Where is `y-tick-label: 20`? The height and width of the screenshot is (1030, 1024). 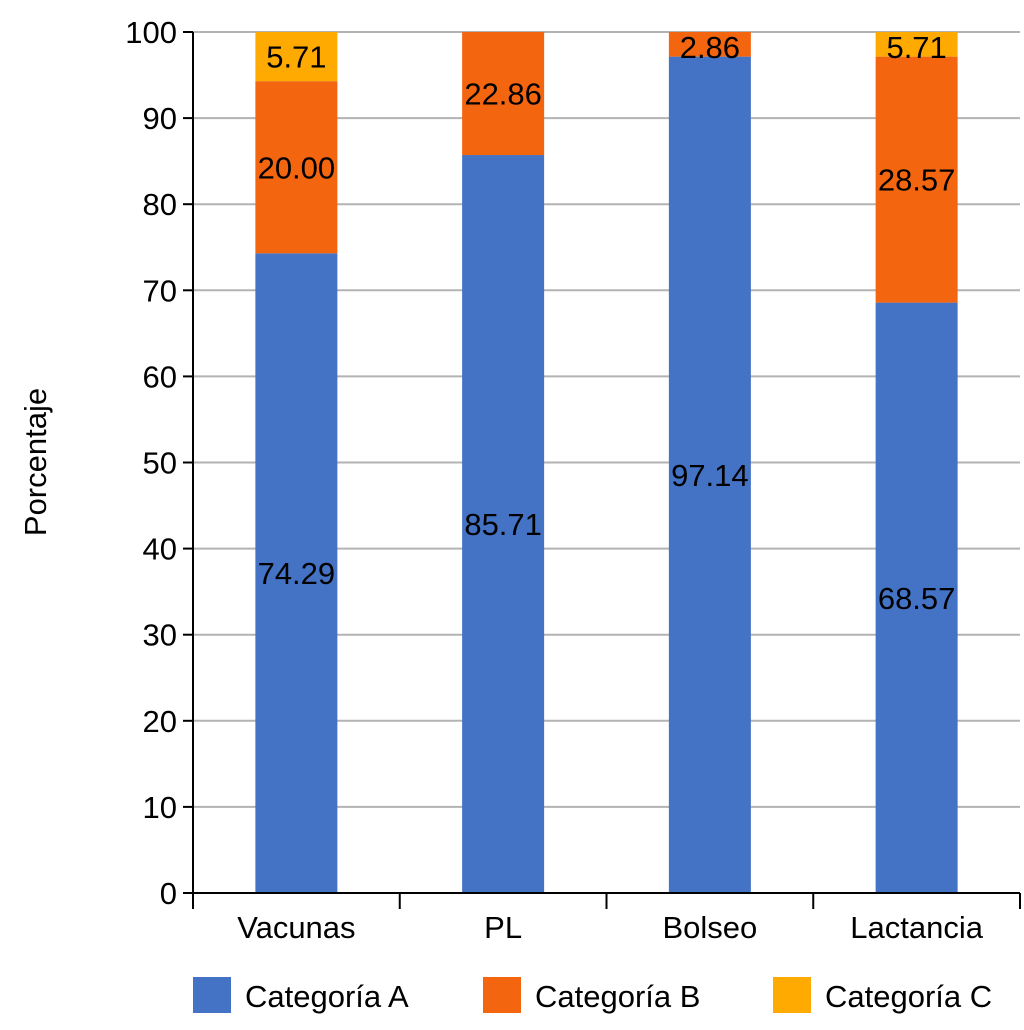
y-tick-label: 20 is located at coordinates (160, 721).